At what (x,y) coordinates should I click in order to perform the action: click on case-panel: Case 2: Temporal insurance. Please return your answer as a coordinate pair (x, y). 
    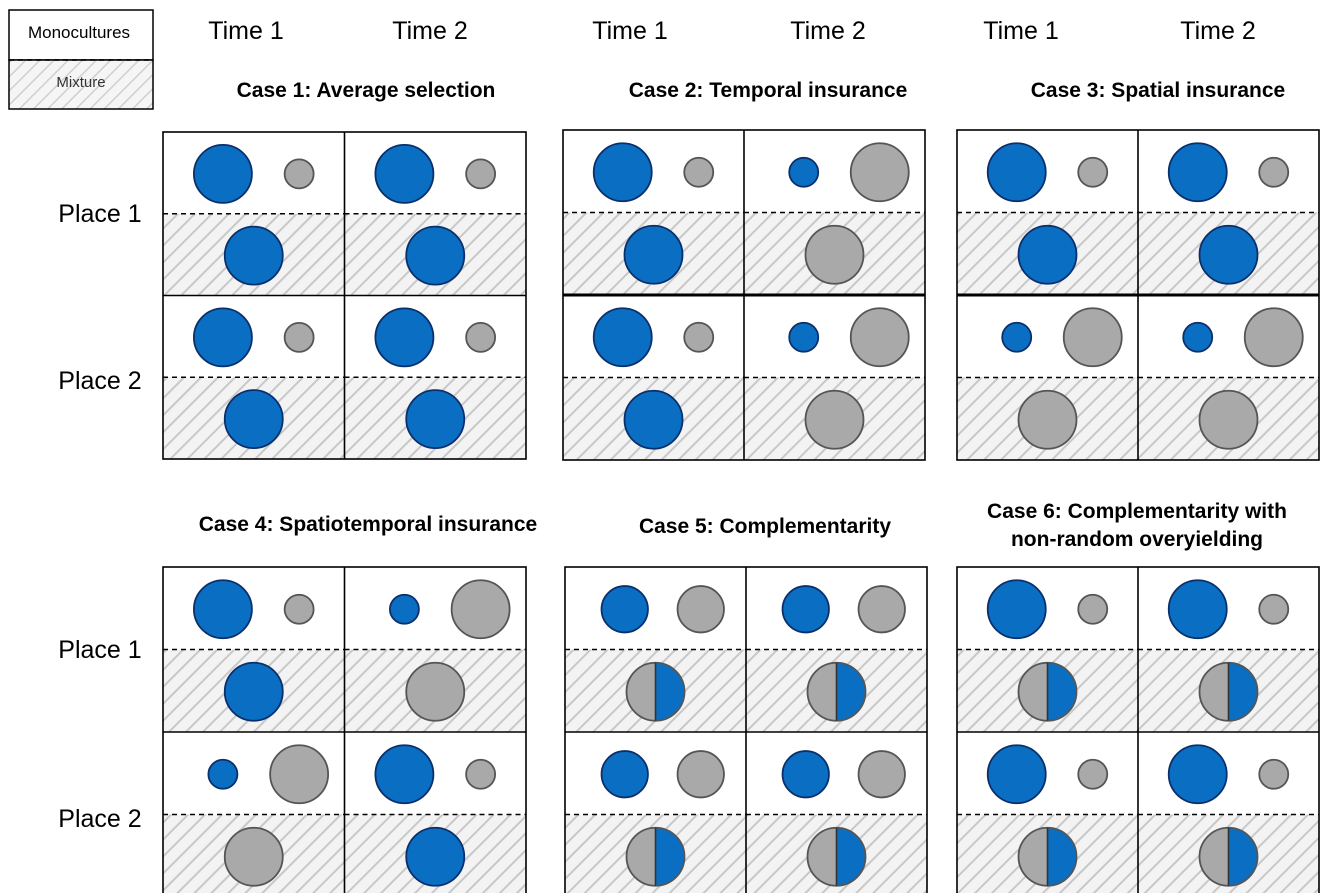
    Looking at the image, I should click on (744, 270).